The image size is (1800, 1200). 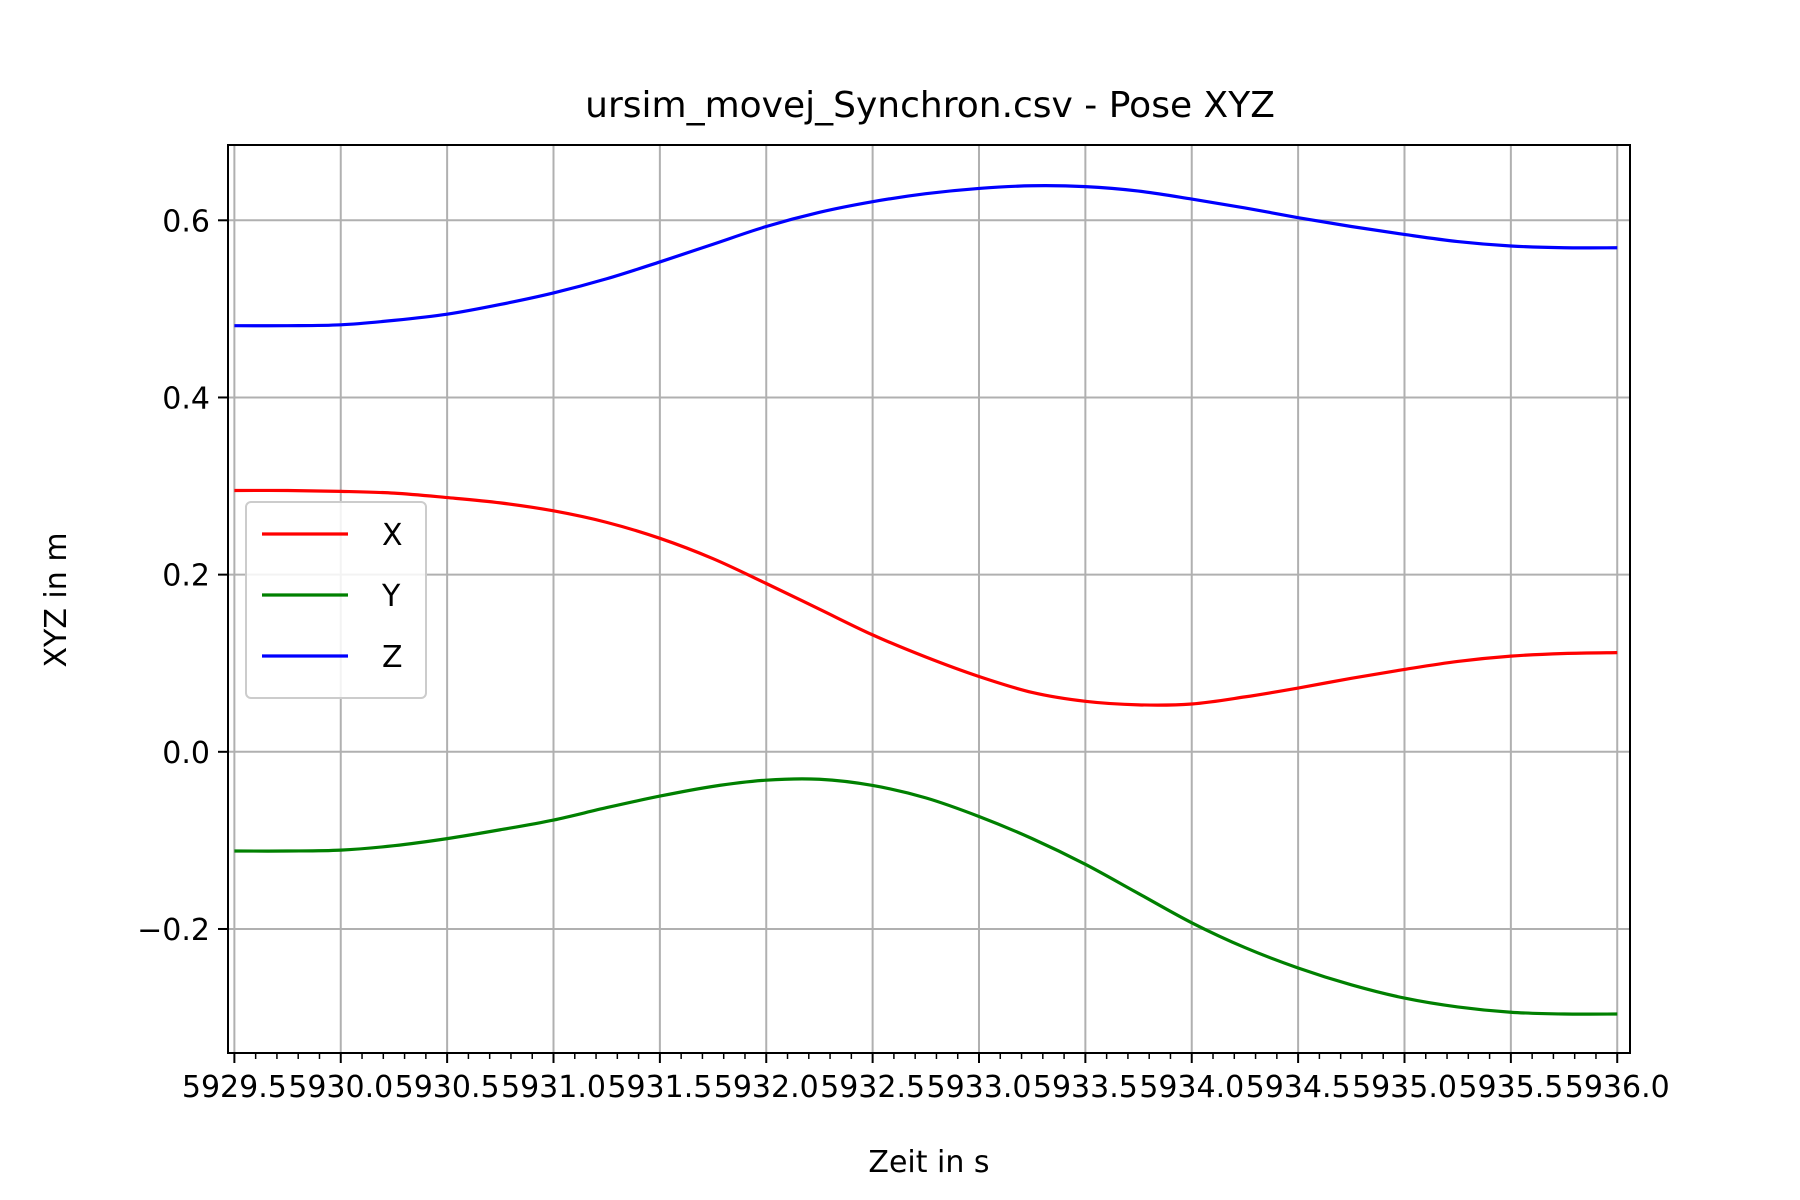 I want to click on x-tick-label: 5933.0, so click(x=979, y=1087).